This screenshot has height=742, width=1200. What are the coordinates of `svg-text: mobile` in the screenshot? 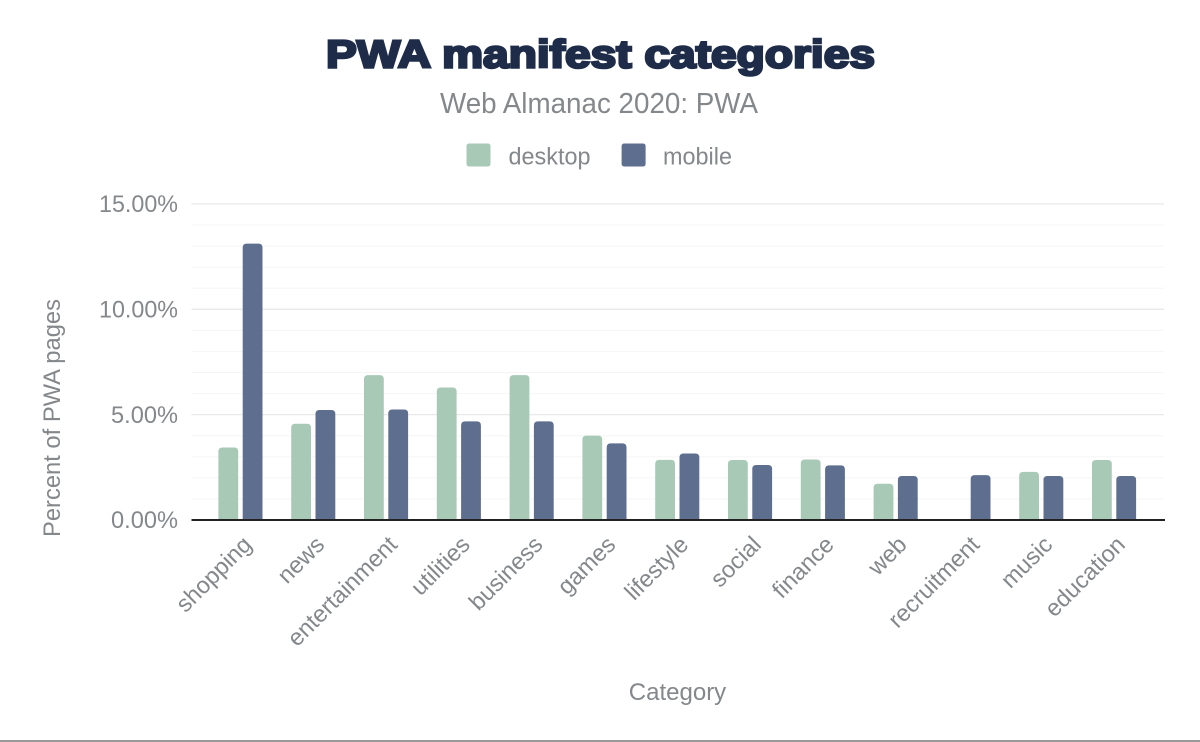 It's located at (697, 157).